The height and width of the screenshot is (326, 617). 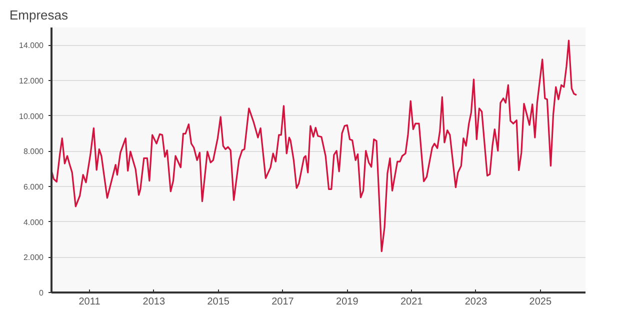 I want to click on y-tick-label: 0, so click(x=41, y=293).